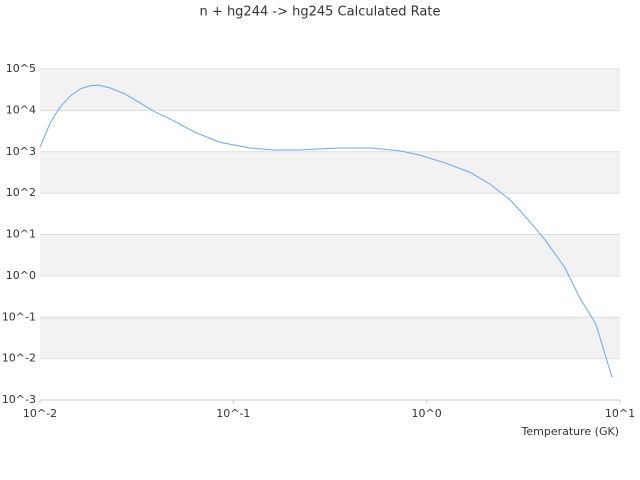 This screenshot has width=640, height=480. Describe the element at coordinates (19, 358) in the screenshot. I see `y-tick-label: 10^-2` at that location.